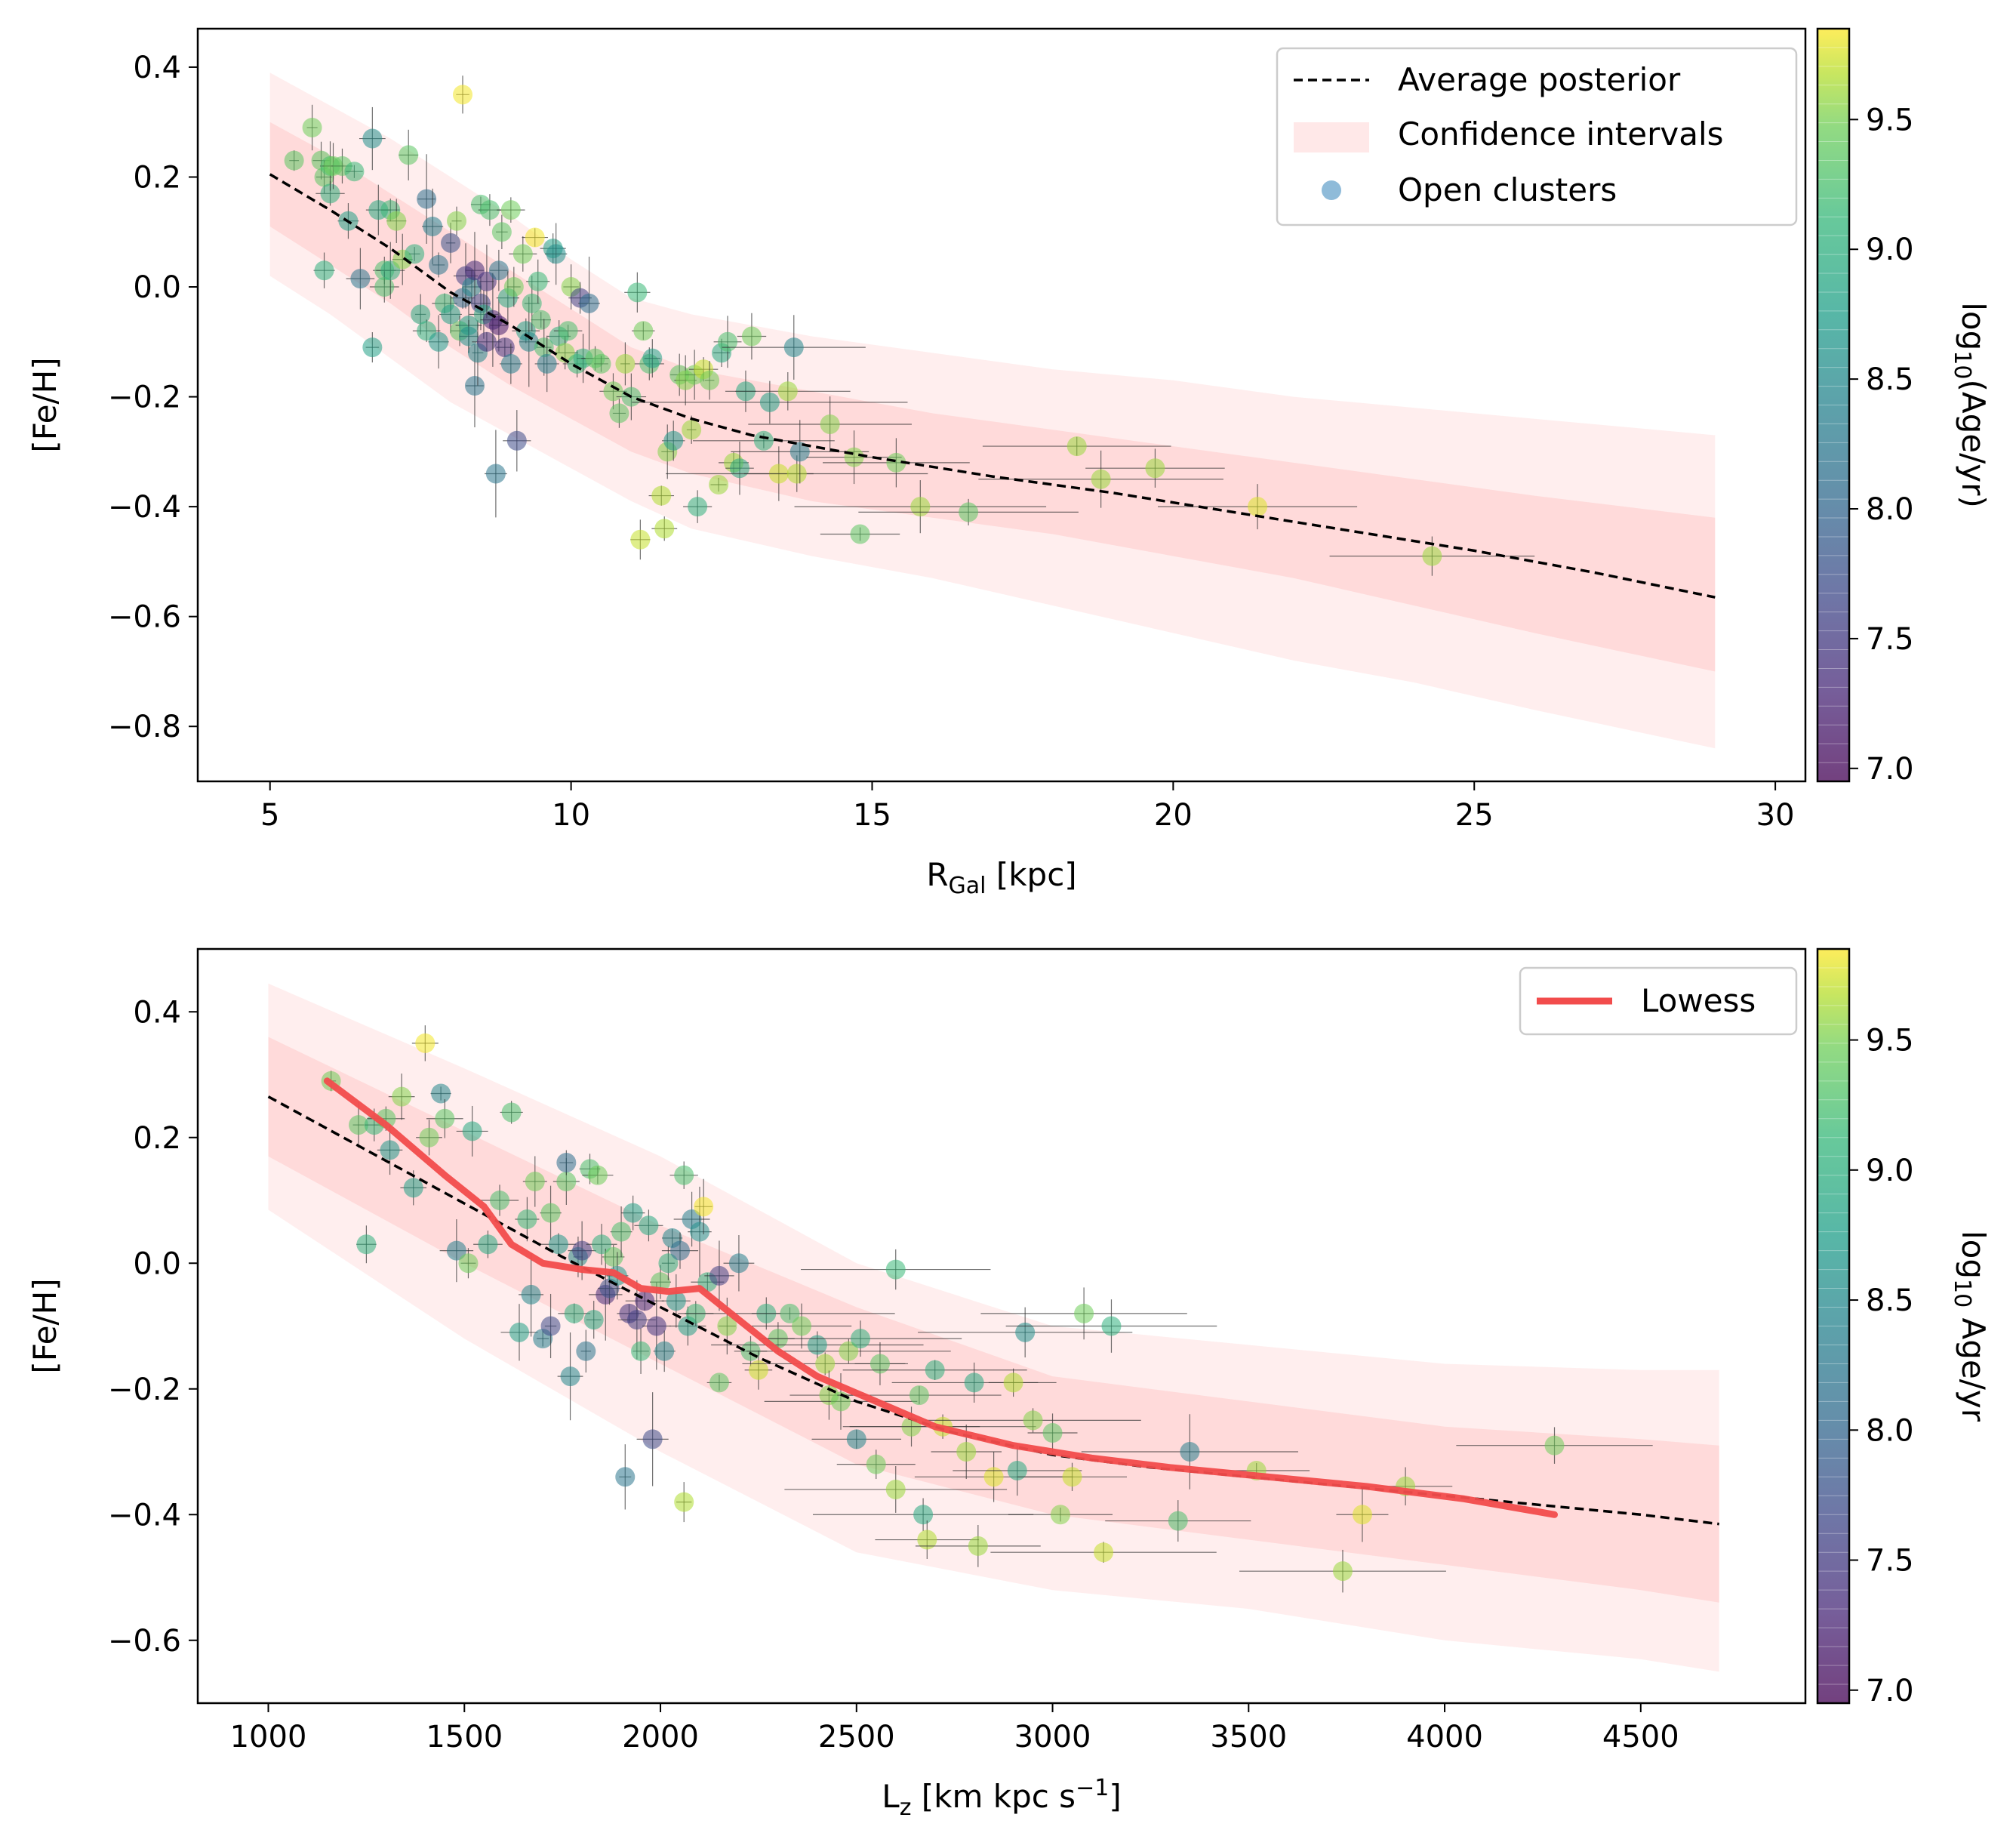 This screenshot has width=2016, height=1833. What do you see at coordinates (1890, 1171) in the screenshot?
I see `colorbar-tick-label: 9.0` at bounding box center [1890, 1171].